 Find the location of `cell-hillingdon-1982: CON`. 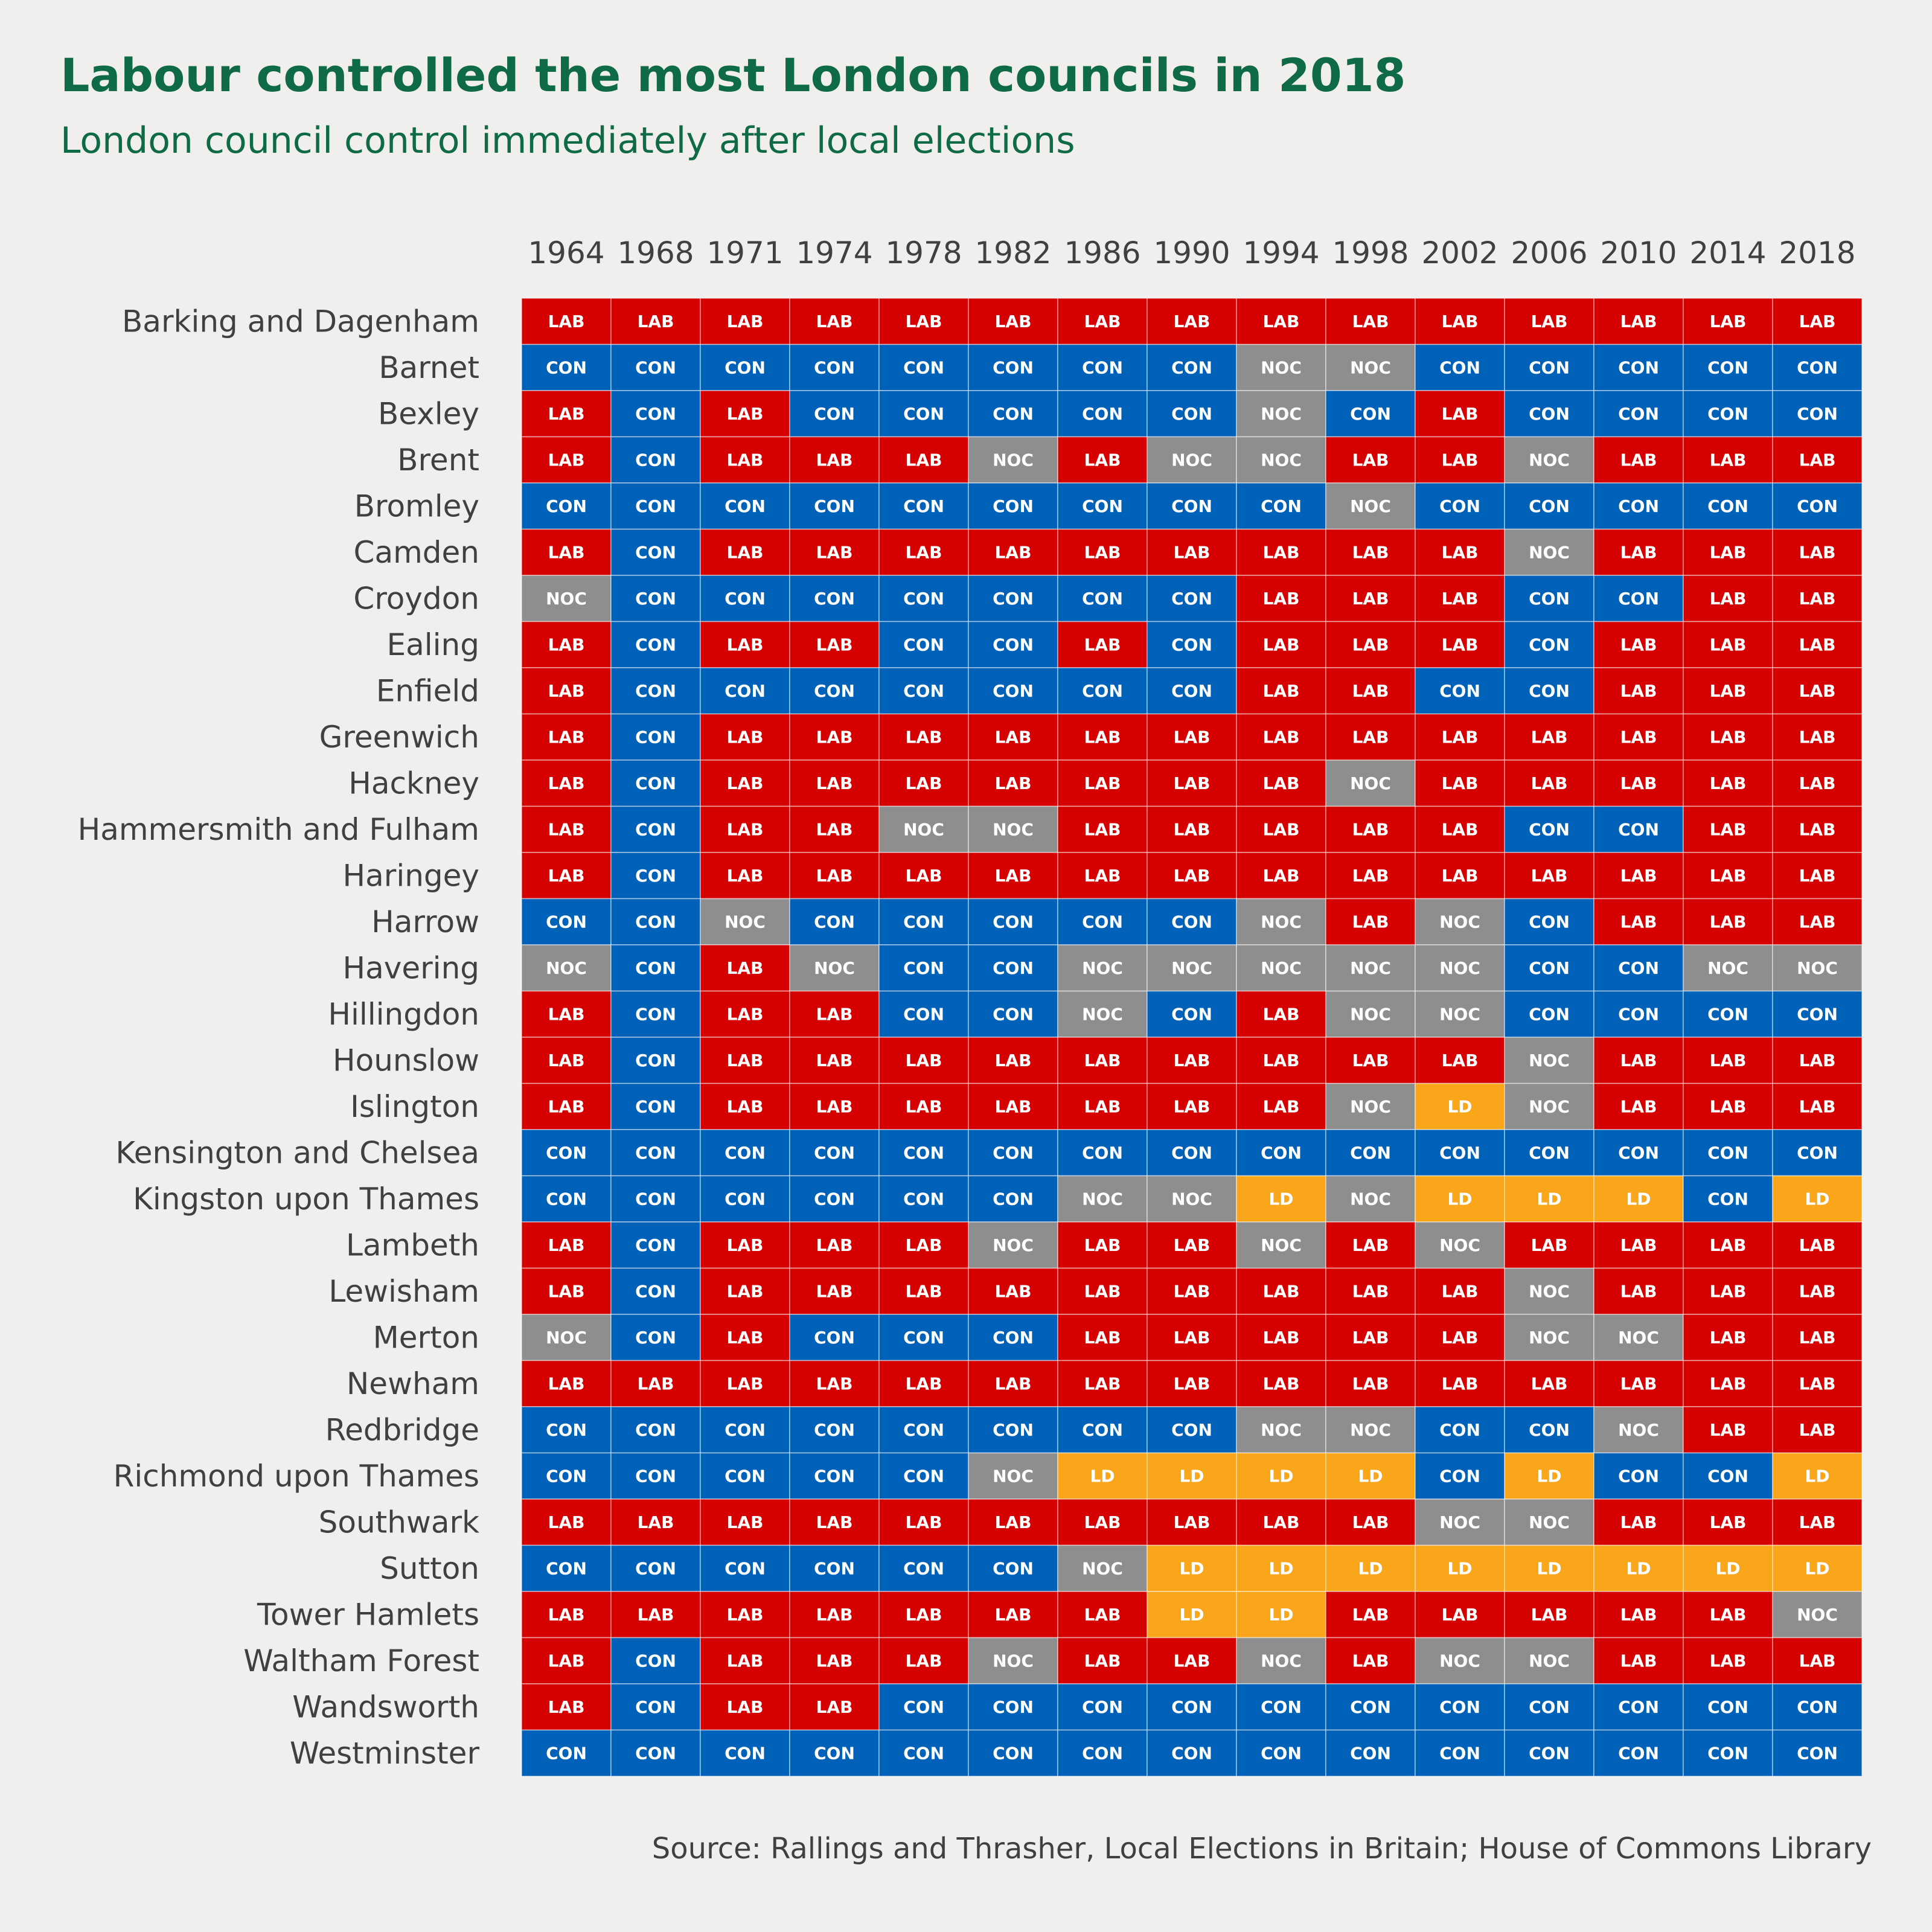

cell-hillingdon-1982: CON is located at coordinates (1013, 1014).